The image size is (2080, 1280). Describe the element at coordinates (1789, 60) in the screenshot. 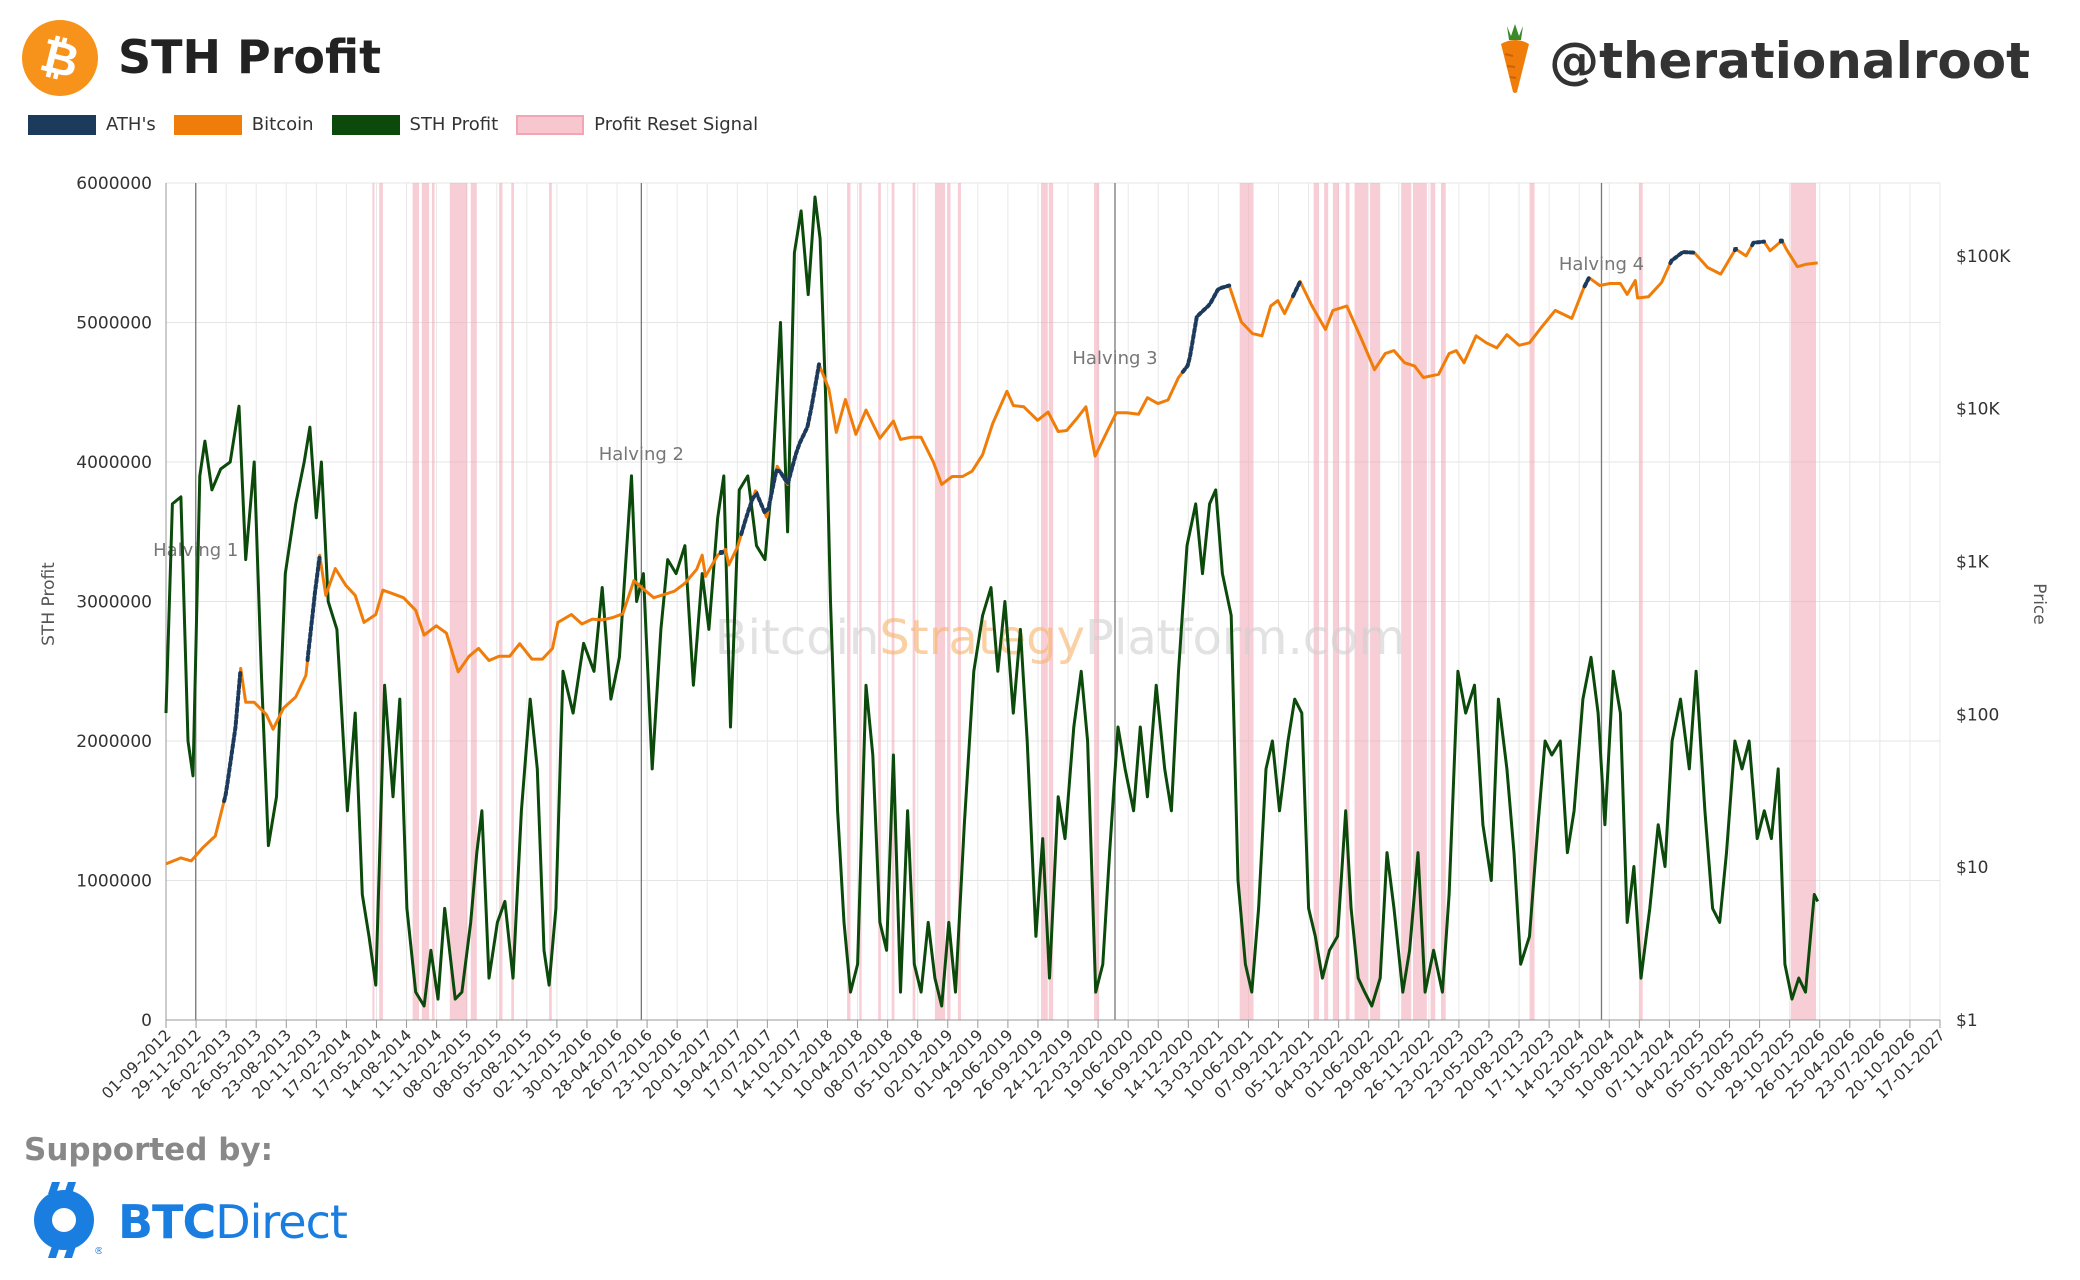

I see `brand-handle: @therationalroot` at that location.